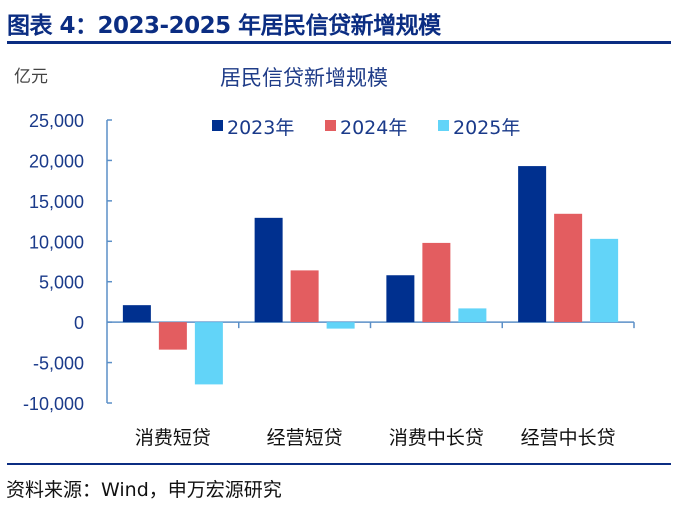 This screenshot has width=677, height=507. What do you see at coordinates (56, 242) in the screenshot?
I see `y-tick-label: 10,000` at bounding box center [56, 242].